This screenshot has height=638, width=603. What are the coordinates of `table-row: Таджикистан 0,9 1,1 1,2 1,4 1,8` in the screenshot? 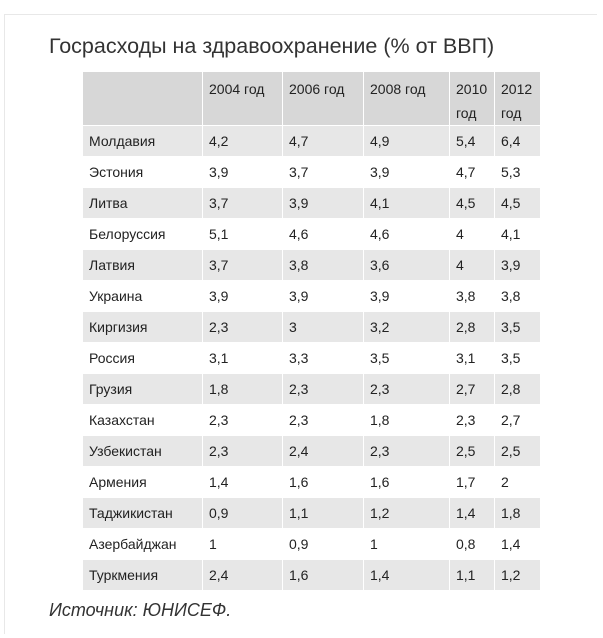 It's located at (311, 513).